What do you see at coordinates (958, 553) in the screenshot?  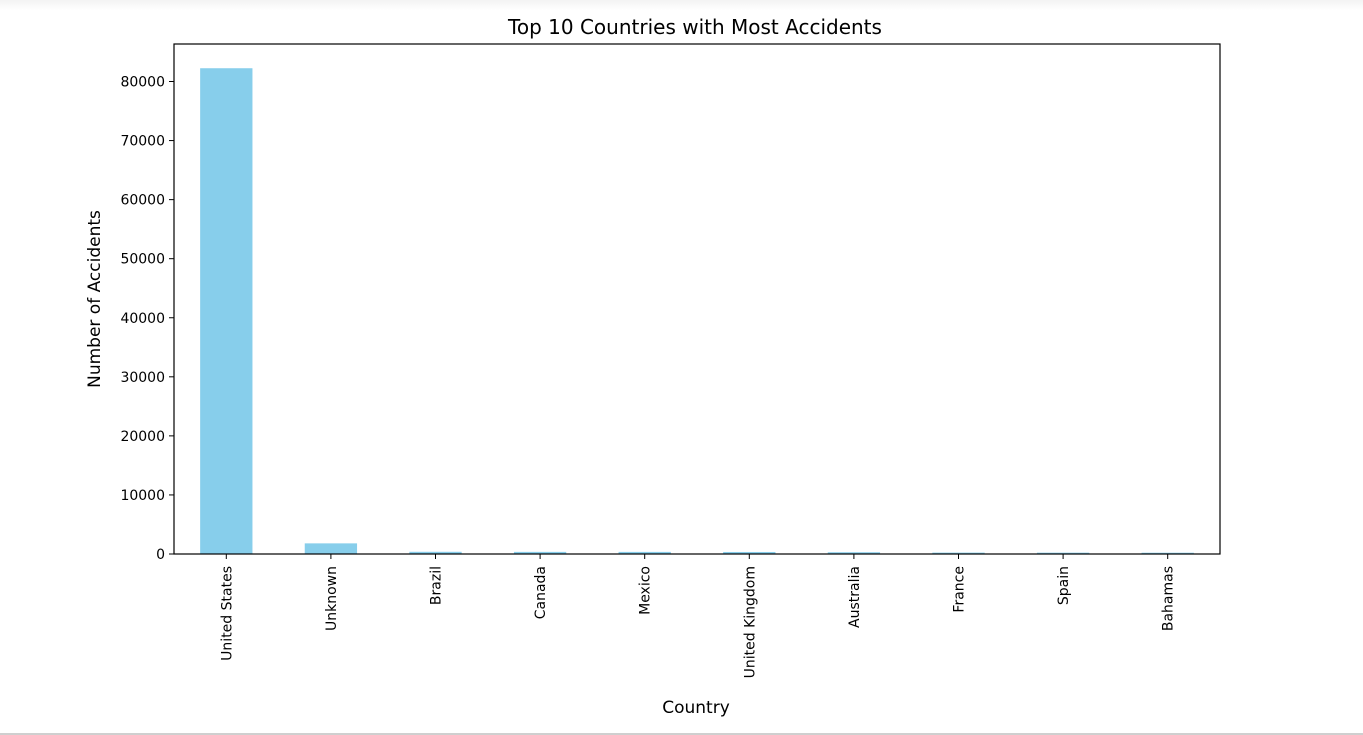 I see `bar-france` at bounding box center [958, 553].